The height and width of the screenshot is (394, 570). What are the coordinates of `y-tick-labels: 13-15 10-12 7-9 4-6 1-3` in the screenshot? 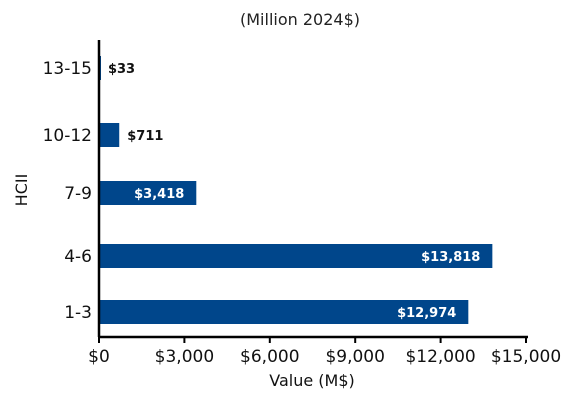 It's located at (67, 191).